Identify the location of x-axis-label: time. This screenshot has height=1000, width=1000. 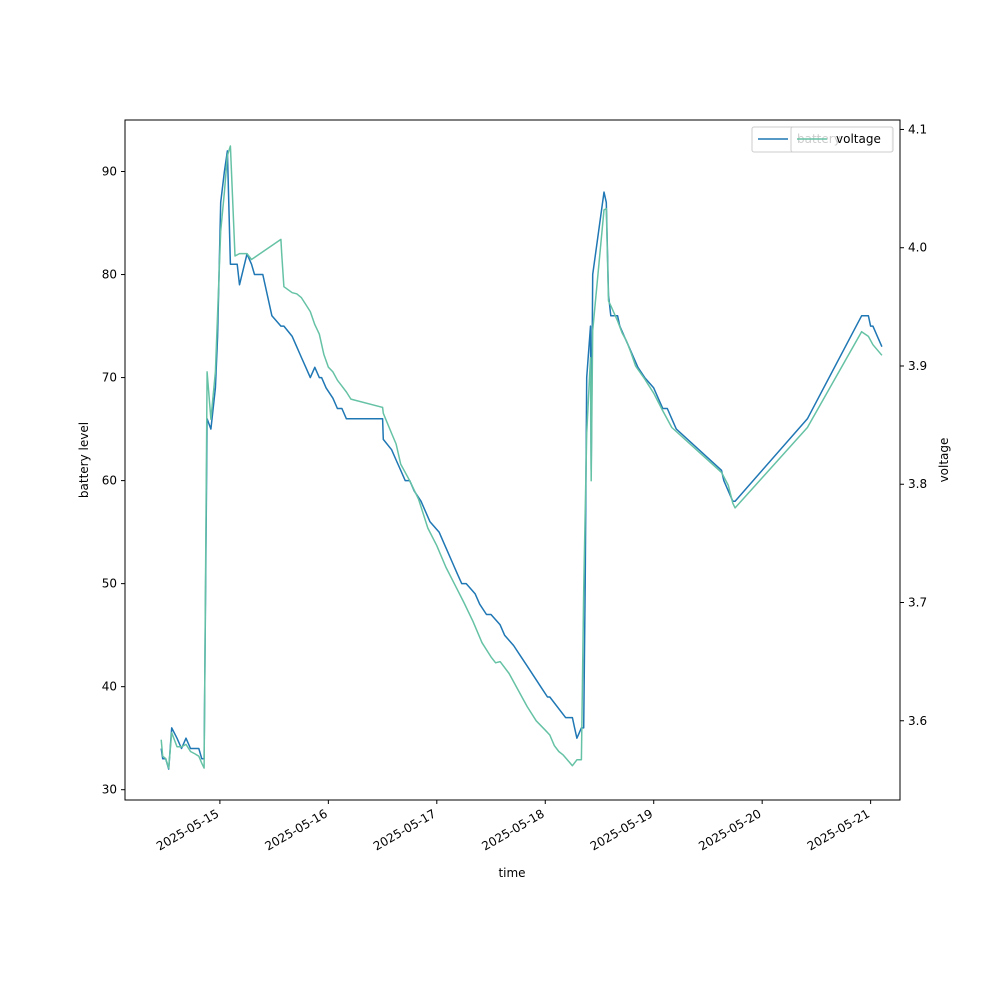
(511, 873).